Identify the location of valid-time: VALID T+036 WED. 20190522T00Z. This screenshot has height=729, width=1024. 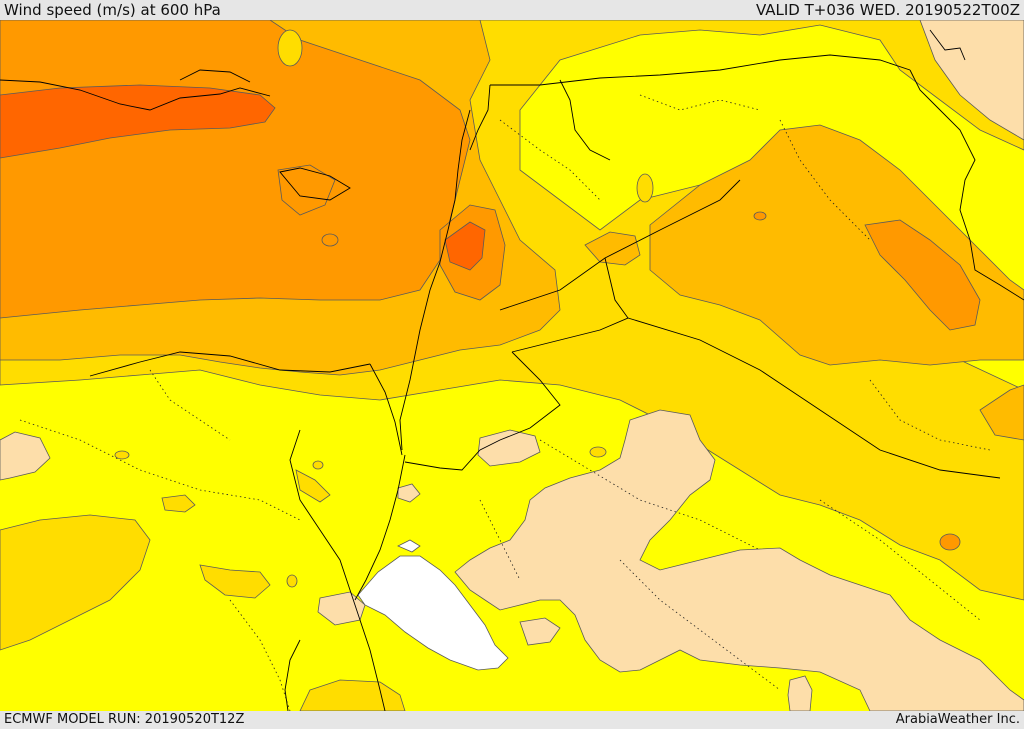
(887, 10).